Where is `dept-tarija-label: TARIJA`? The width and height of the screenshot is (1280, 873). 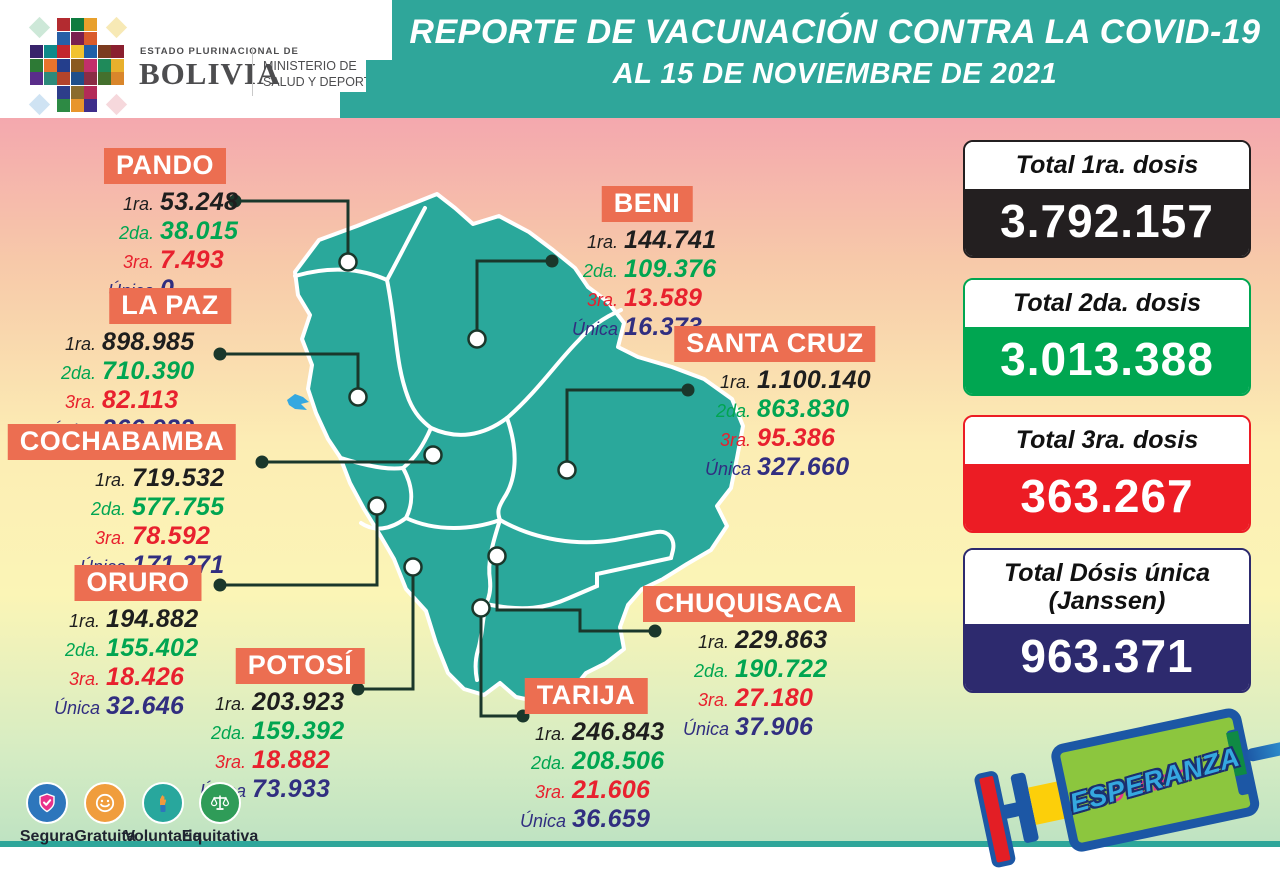
dept-tarija-label: TARIJA is located at coordinates (586, 696).